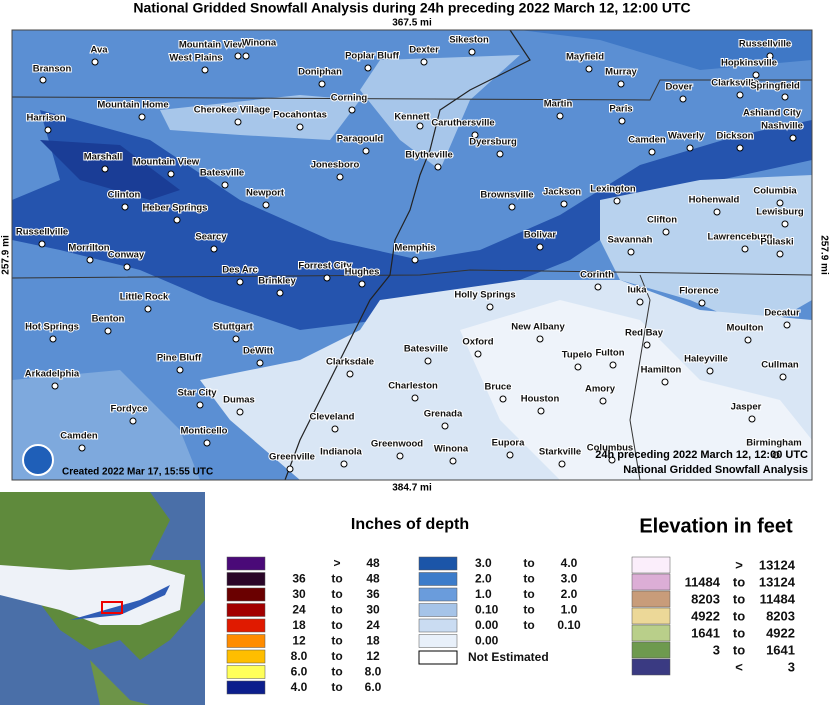  What do you see at coordinates (299, 594) in the screenshot?
I see `range-low: 30` at bounding box center [299, 594].